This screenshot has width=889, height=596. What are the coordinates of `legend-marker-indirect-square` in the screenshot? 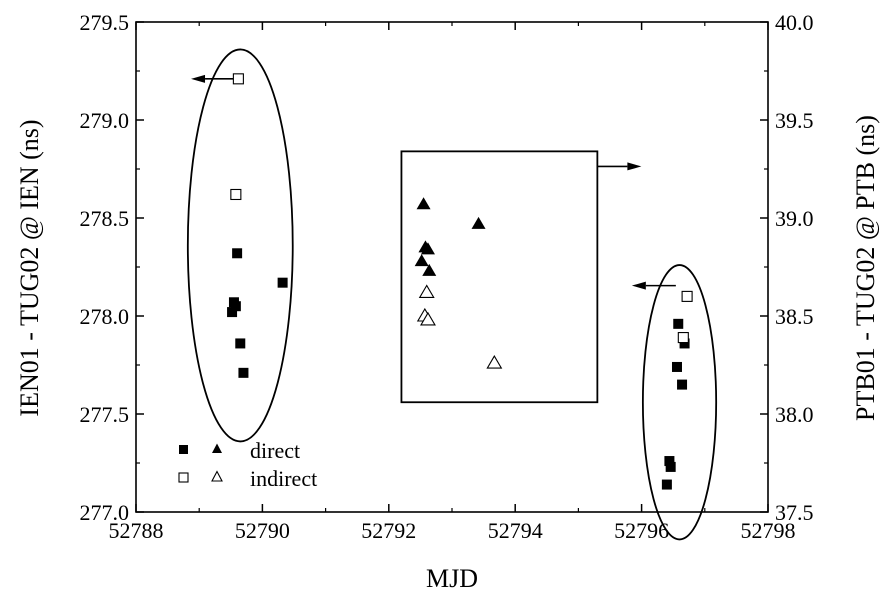 It's located at (183, 477).